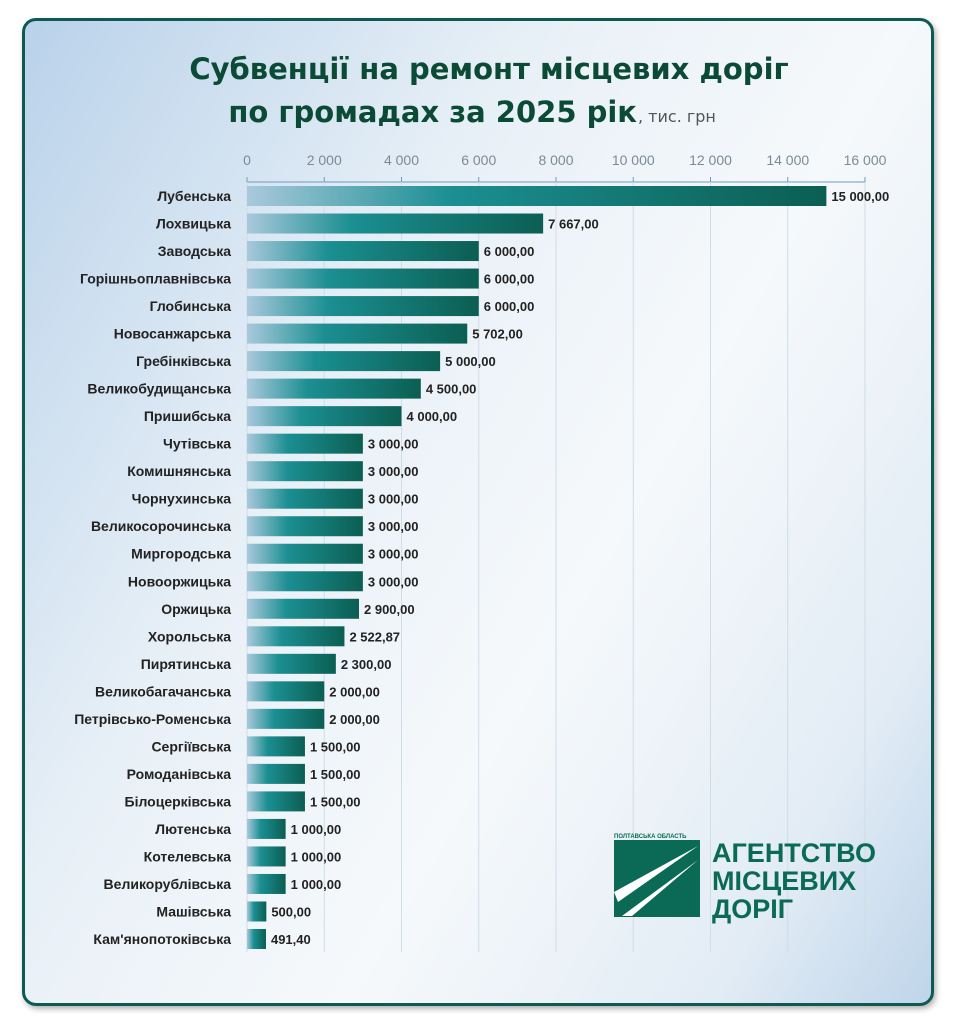  What do you see at coordinates (155, 279) in the screenshot?
I see `category-label: Горішньоплавнівська` at bounding box center [155, 279].